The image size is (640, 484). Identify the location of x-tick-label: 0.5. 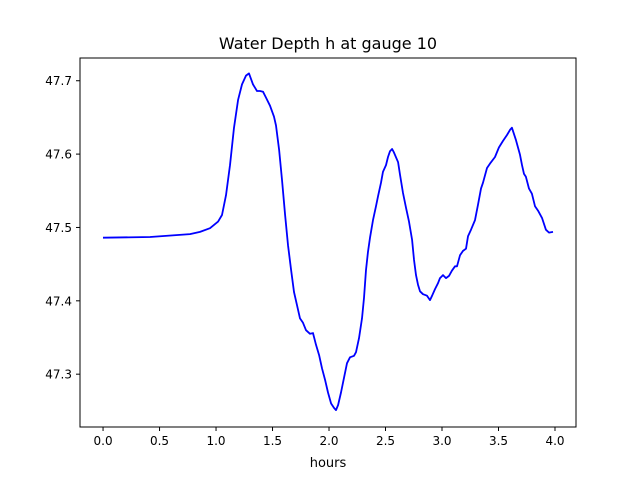
(159, 441).